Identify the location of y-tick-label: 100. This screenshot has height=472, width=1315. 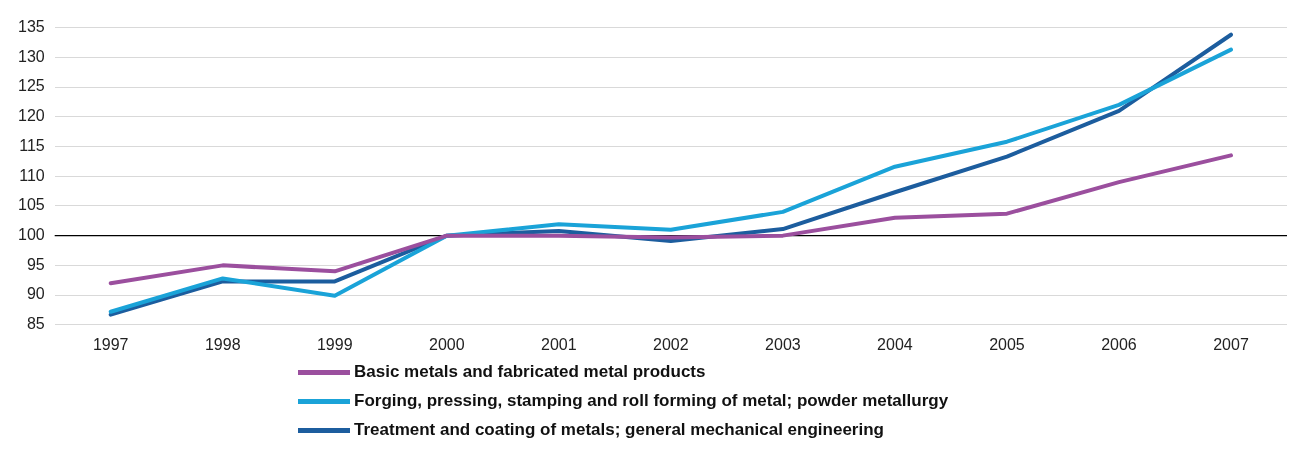
(31, 235).